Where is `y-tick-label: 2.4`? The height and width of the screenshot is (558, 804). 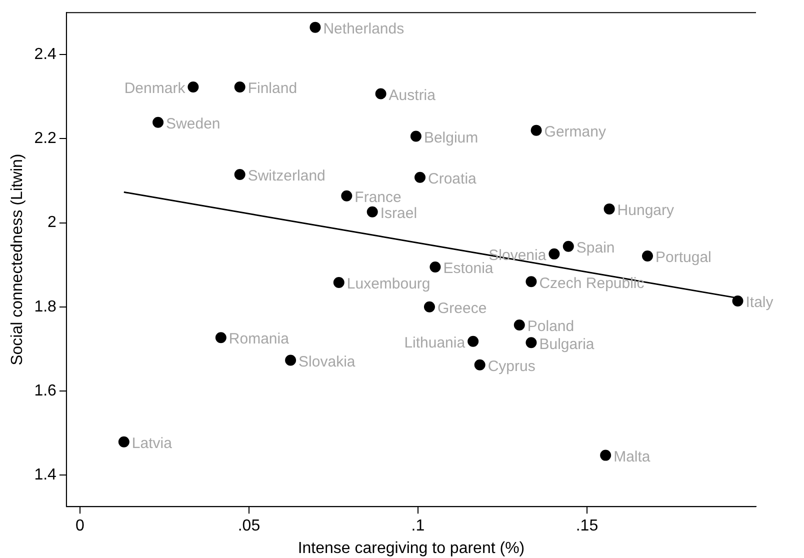 y-tick-label: 2.4 is located at coordinates (45, 55).